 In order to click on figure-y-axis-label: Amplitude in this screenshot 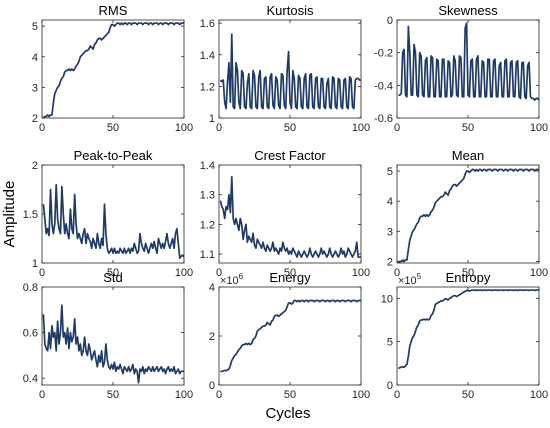, I will do `click(9, 214)`.